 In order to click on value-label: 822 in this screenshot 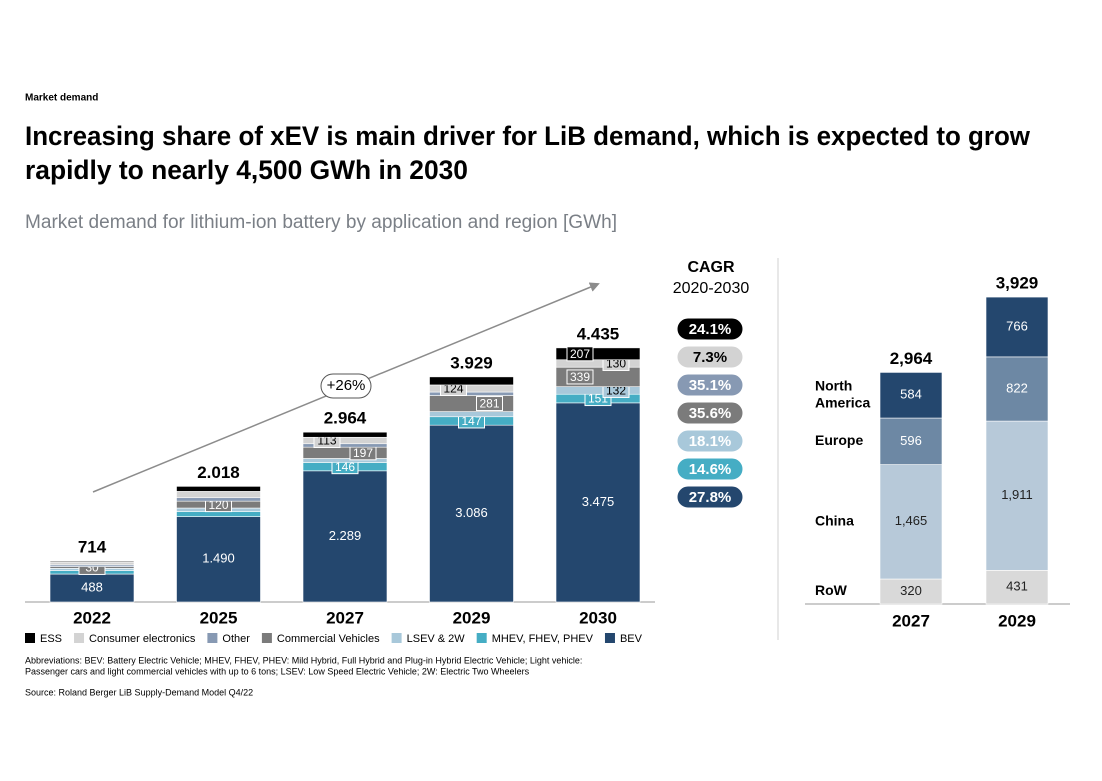, I will do `click(1017, 387)`.